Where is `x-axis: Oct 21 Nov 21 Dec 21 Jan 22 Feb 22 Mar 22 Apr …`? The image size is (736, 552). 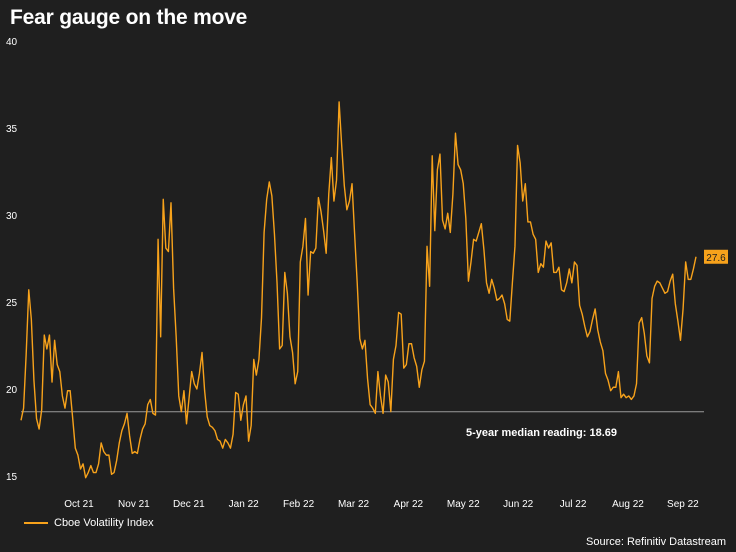 x-axis: Oct 21 Nov 21 Dec 21 Jan 22 Feb 22 Mar 22 Apr … is located at coordinates (381, 504).